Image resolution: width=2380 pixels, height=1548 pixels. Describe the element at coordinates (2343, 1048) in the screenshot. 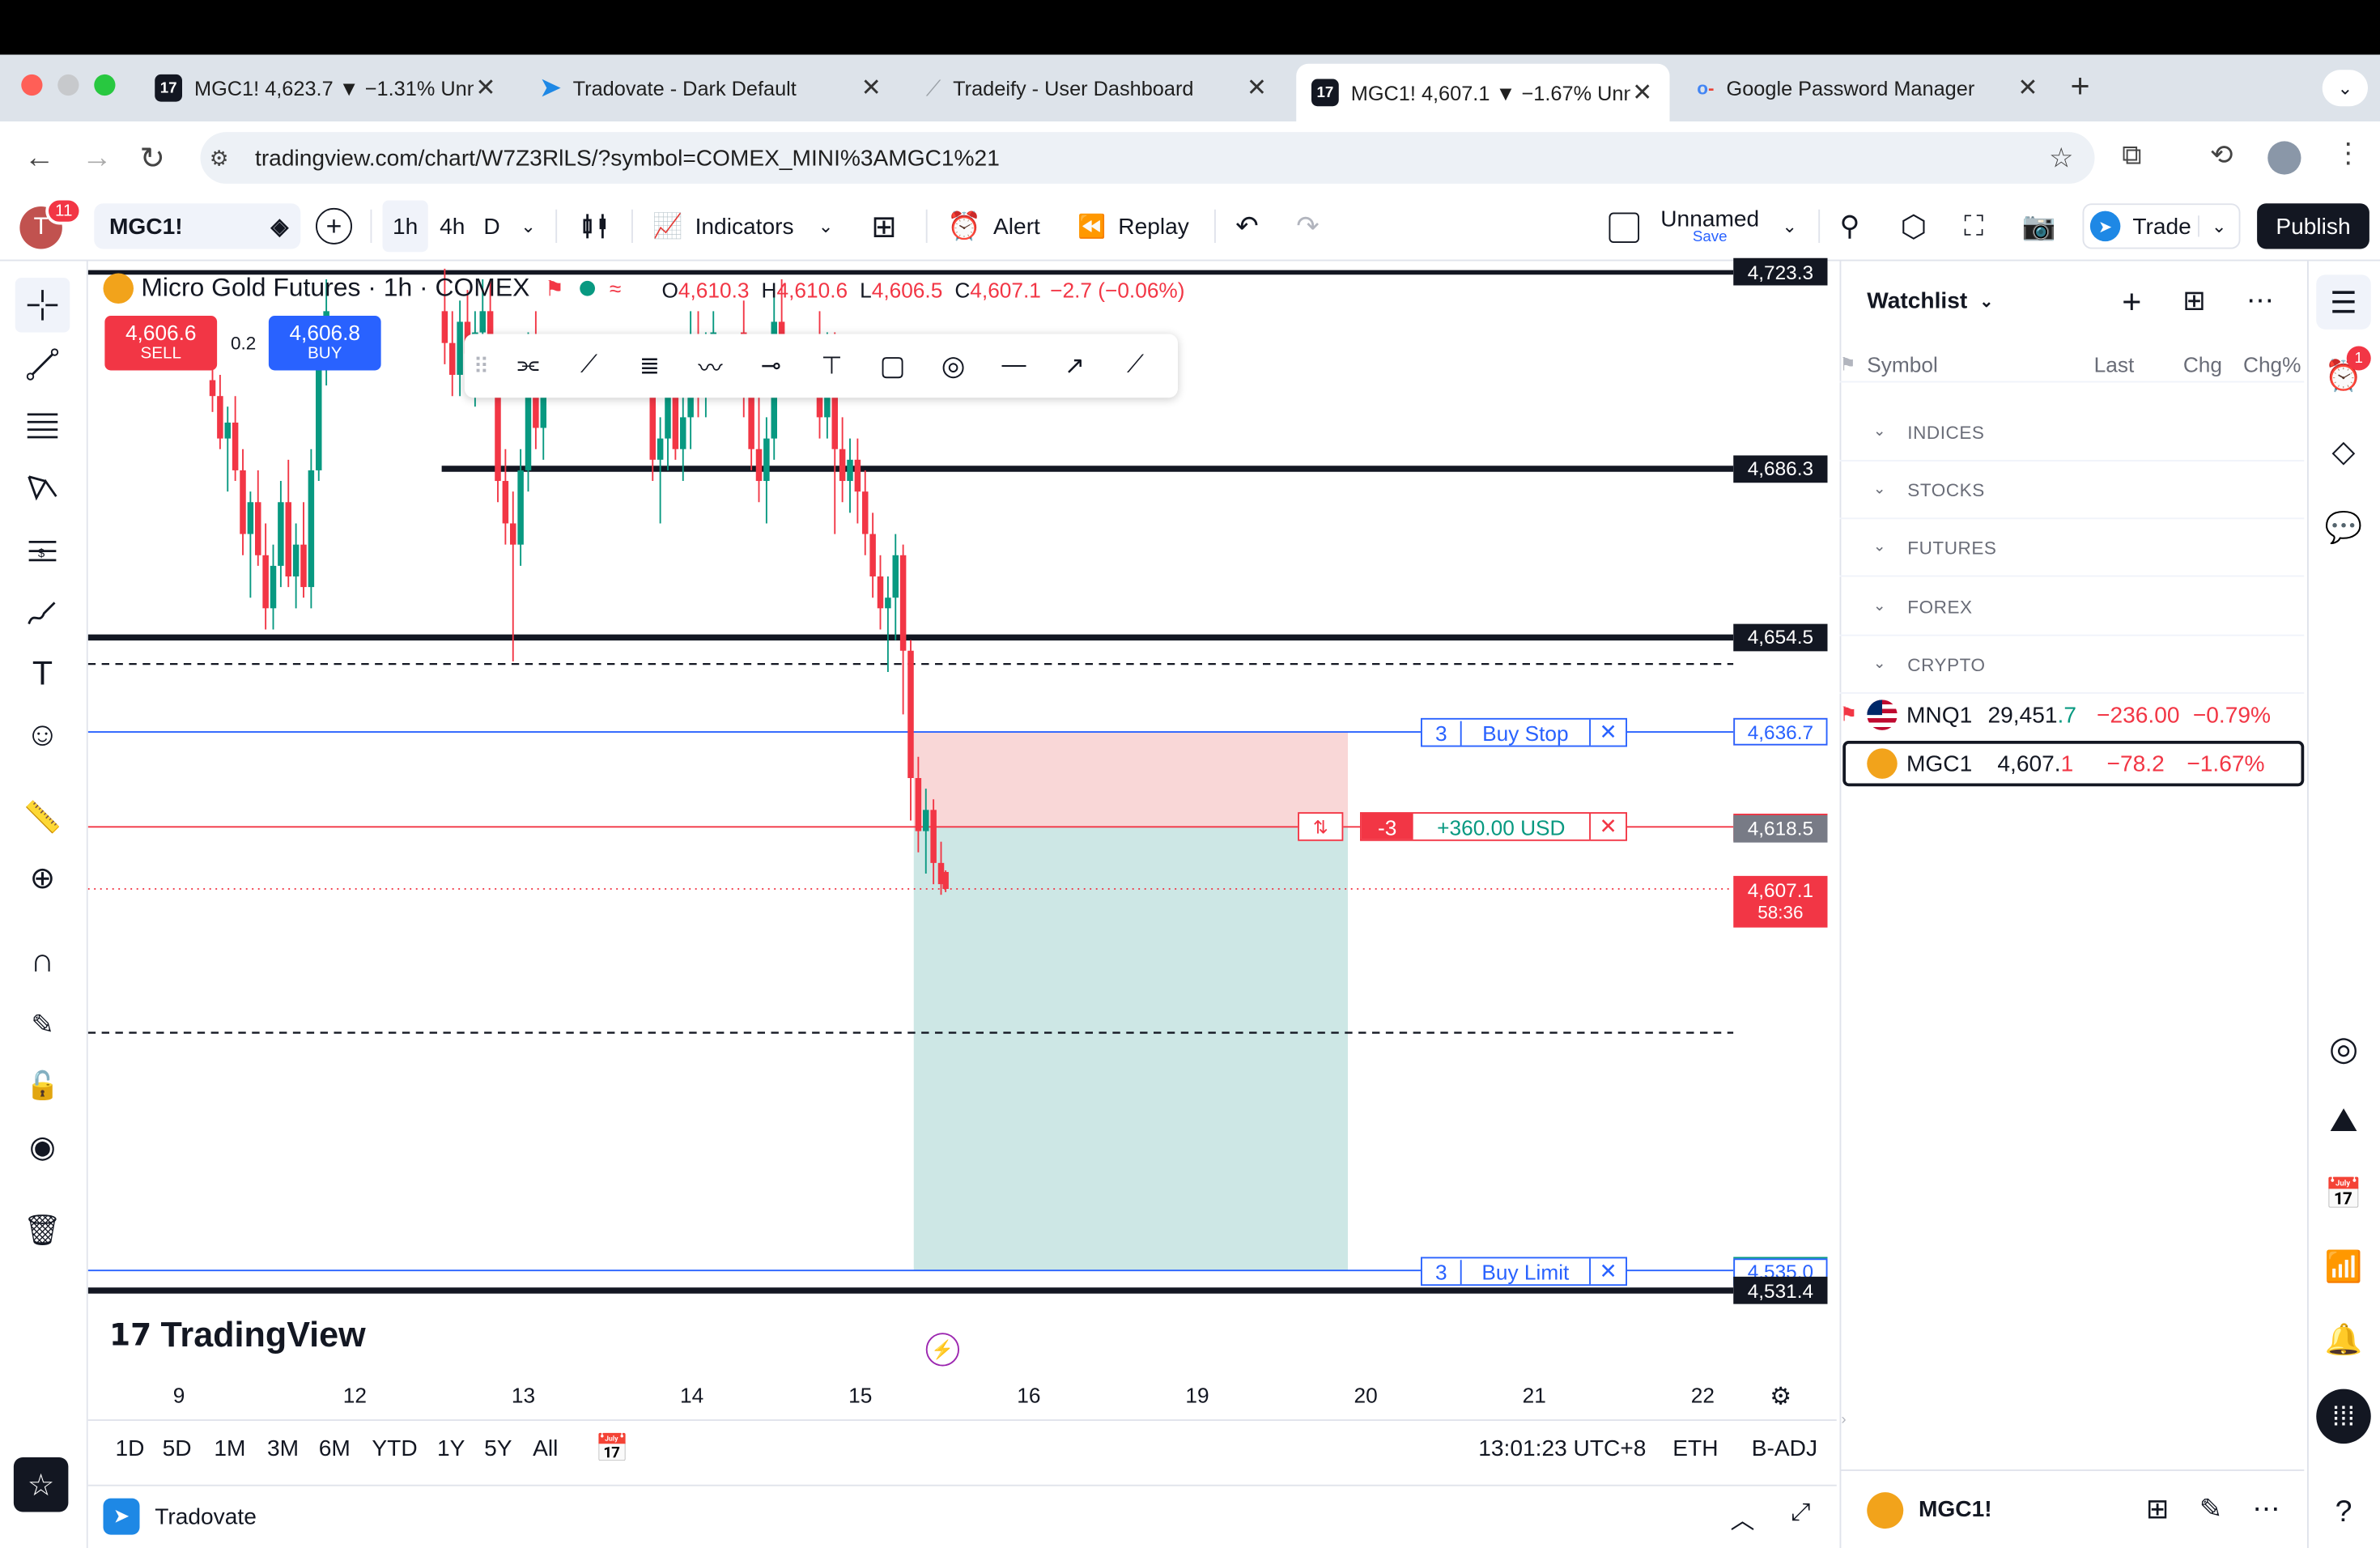

I see `target-icon: ◎` at that location.